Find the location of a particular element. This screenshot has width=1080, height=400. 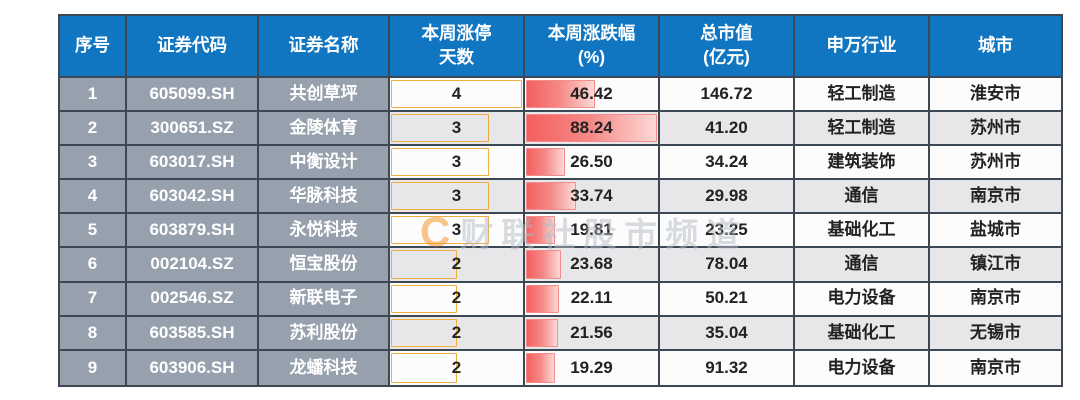

cell-weekly_change-row-3: 26.50 is located at coordinates (592, 163).